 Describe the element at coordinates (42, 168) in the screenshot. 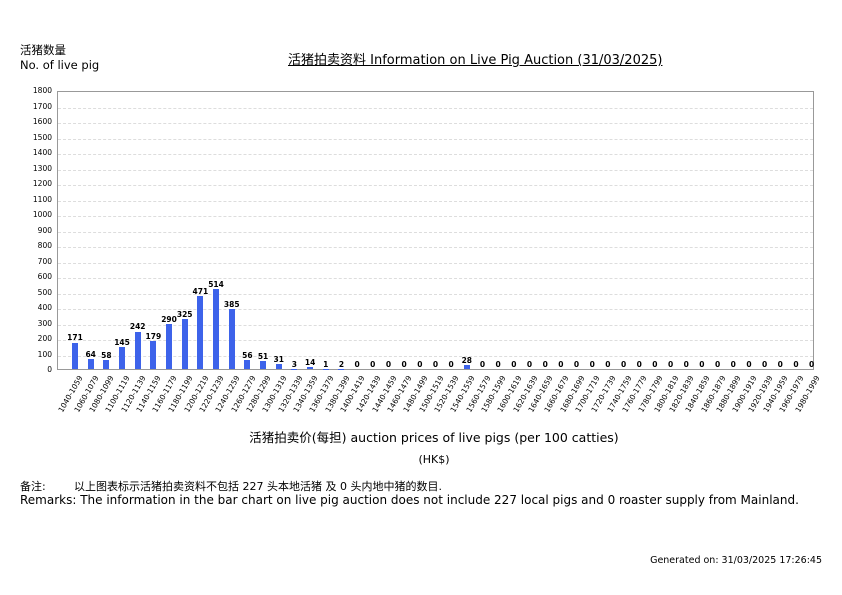

I see `y-tick-label: 1300` at that location.